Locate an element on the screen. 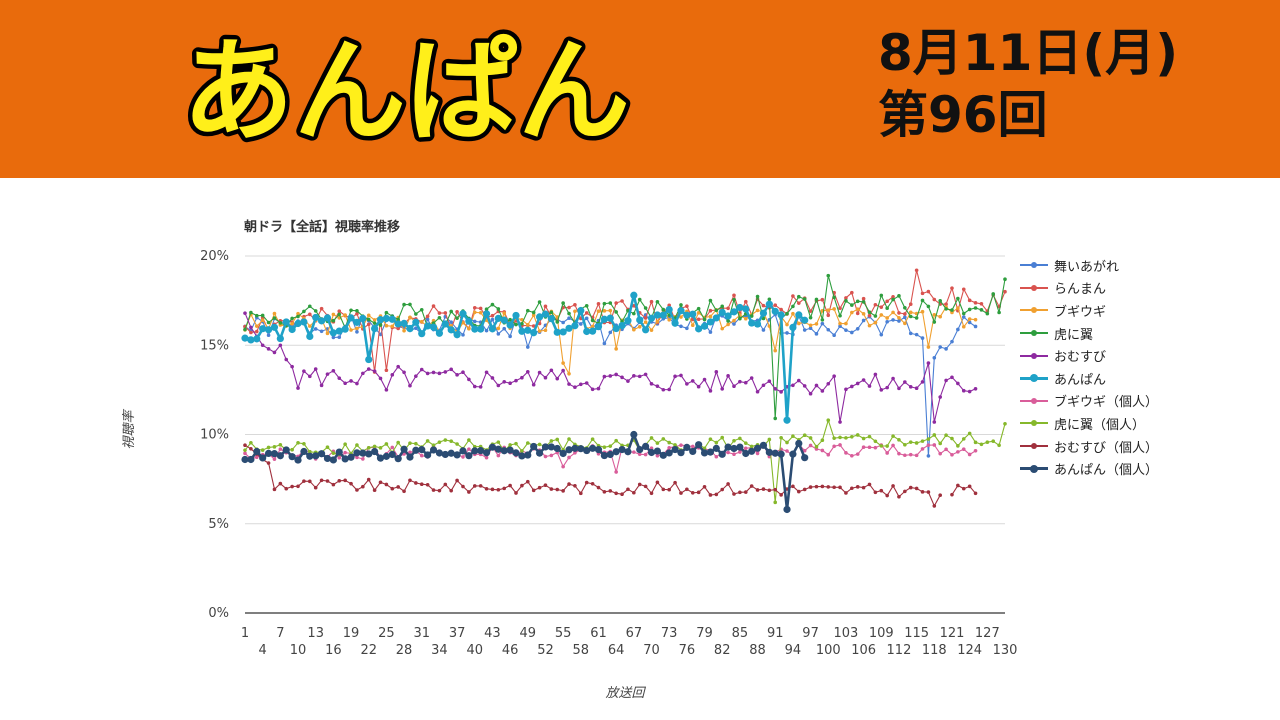 Image resolution: width=1280 pixels, height=720 pixels. legend-item: あんぱん（個人） is located at coordinates (1140, 468).